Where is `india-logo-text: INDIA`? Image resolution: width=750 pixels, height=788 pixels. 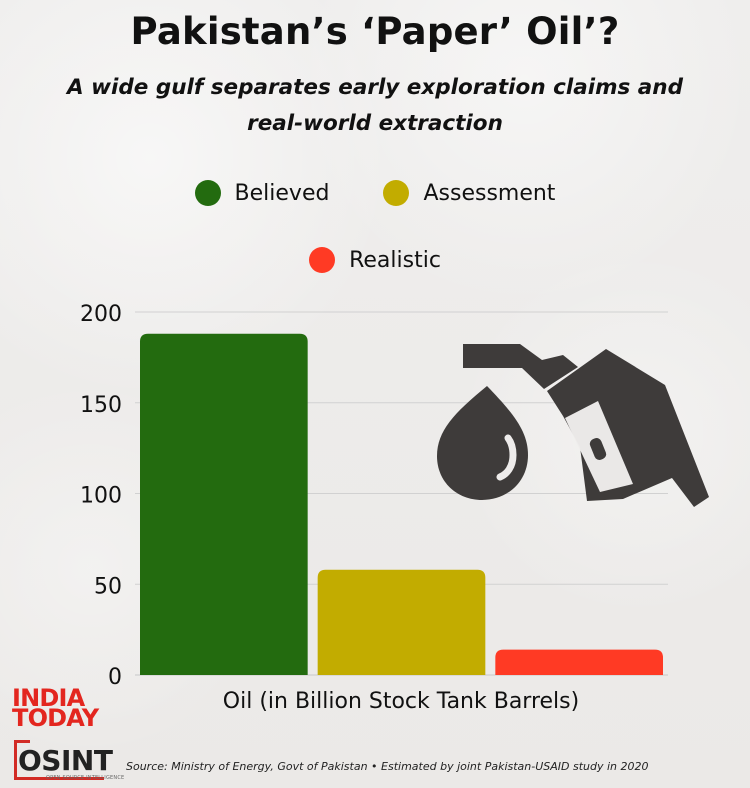
india-logo-text: INDIA is located at coordinates (48, 698).